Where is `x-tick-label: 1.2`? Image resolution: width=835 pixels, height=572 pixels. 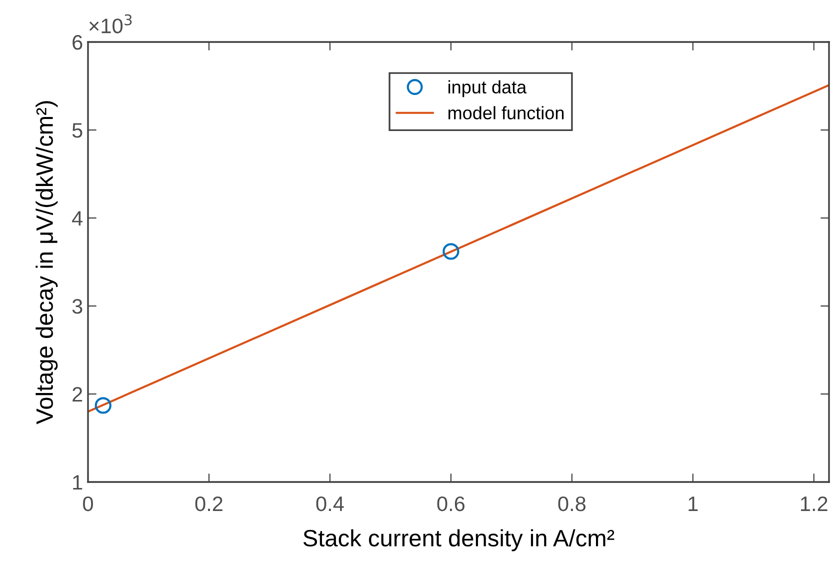 x-tick-label: 1.2 is located at coordinates (814, 503).